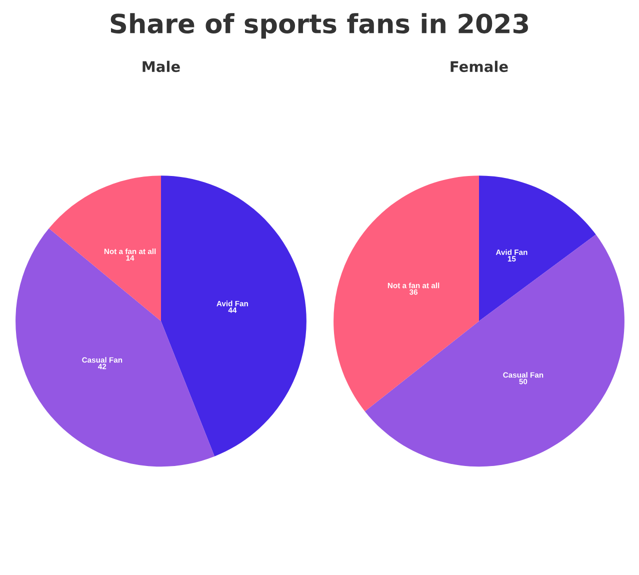  Describe the element at coordinates (479, 66) in the screenshot. I see `chart-subtitle: Female` at that location.